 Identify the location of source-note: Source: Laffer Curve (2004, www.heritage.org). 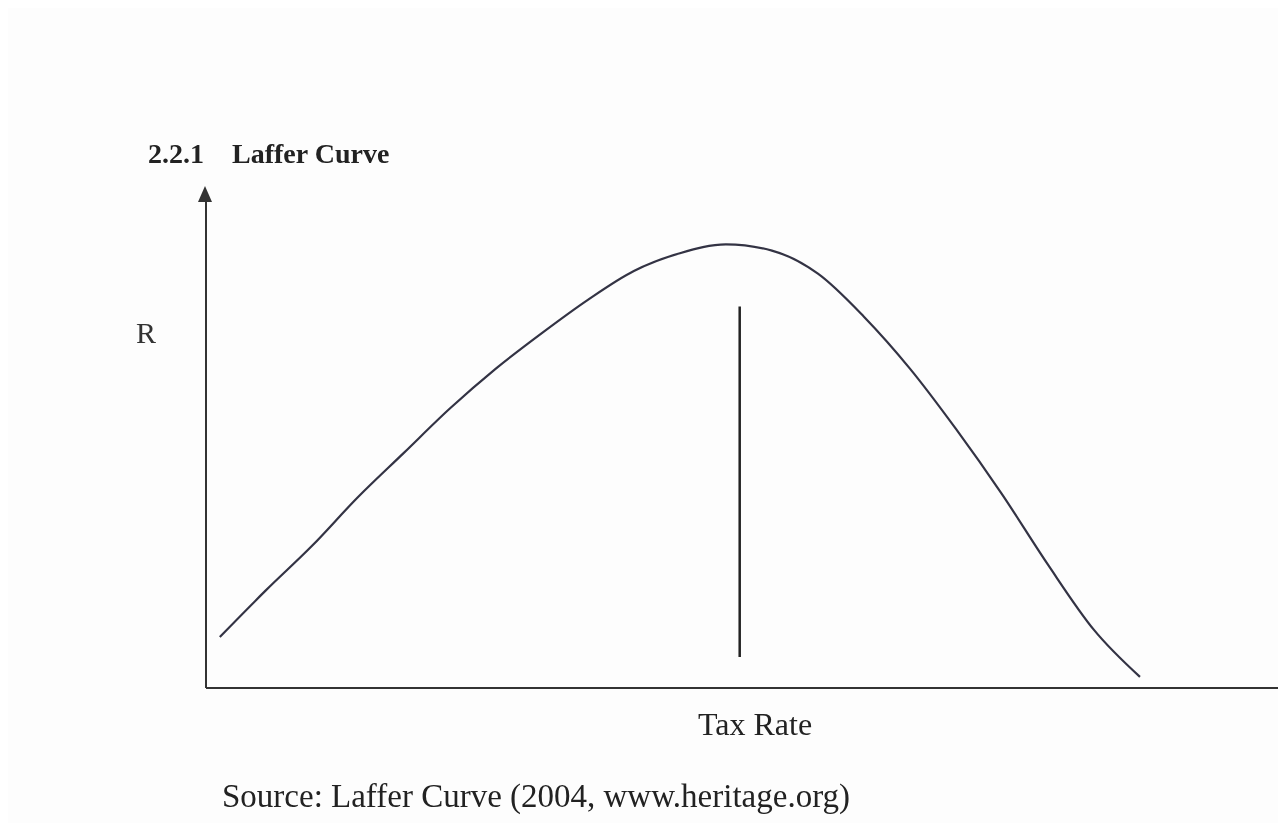
(536, 796).